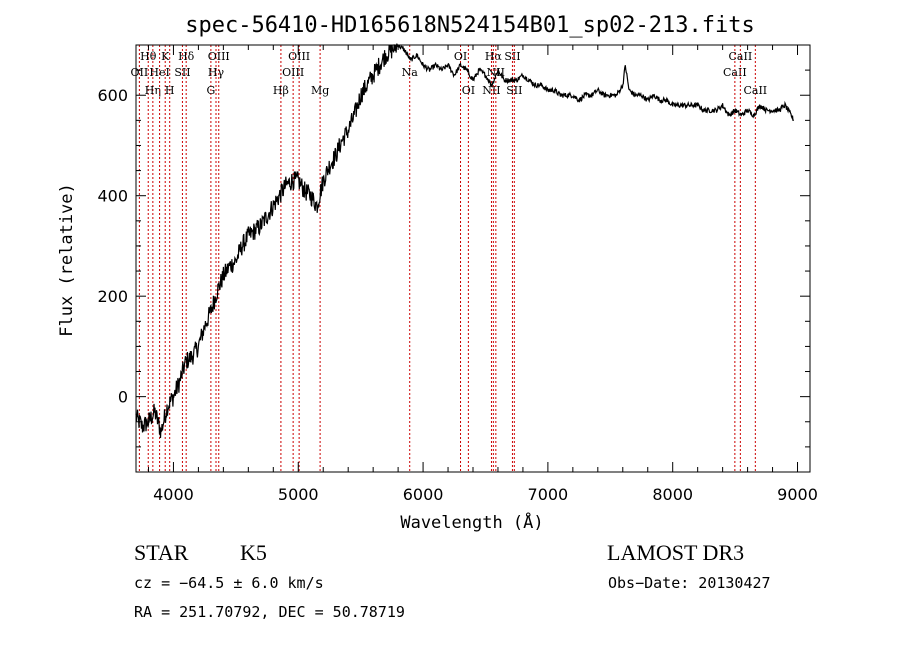 This screenshot has height=649, width=900. I want to click on marker-label: Na, so click(410, 72).